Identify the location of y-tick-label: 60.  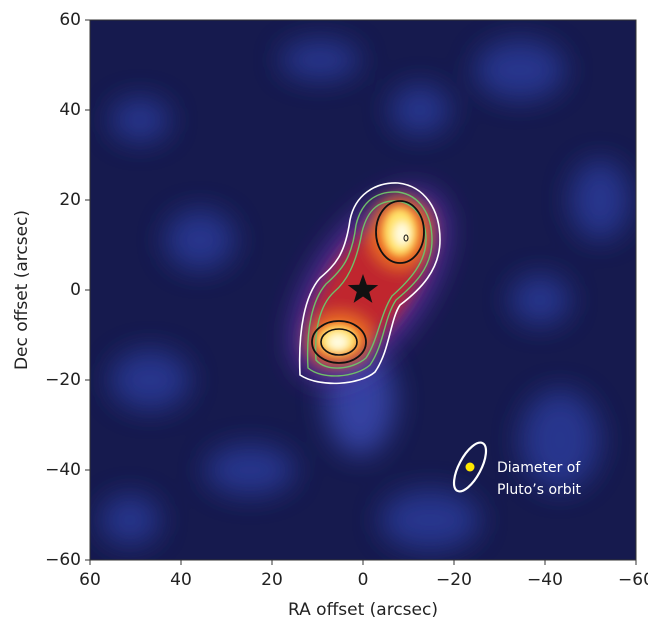
(70, 20).